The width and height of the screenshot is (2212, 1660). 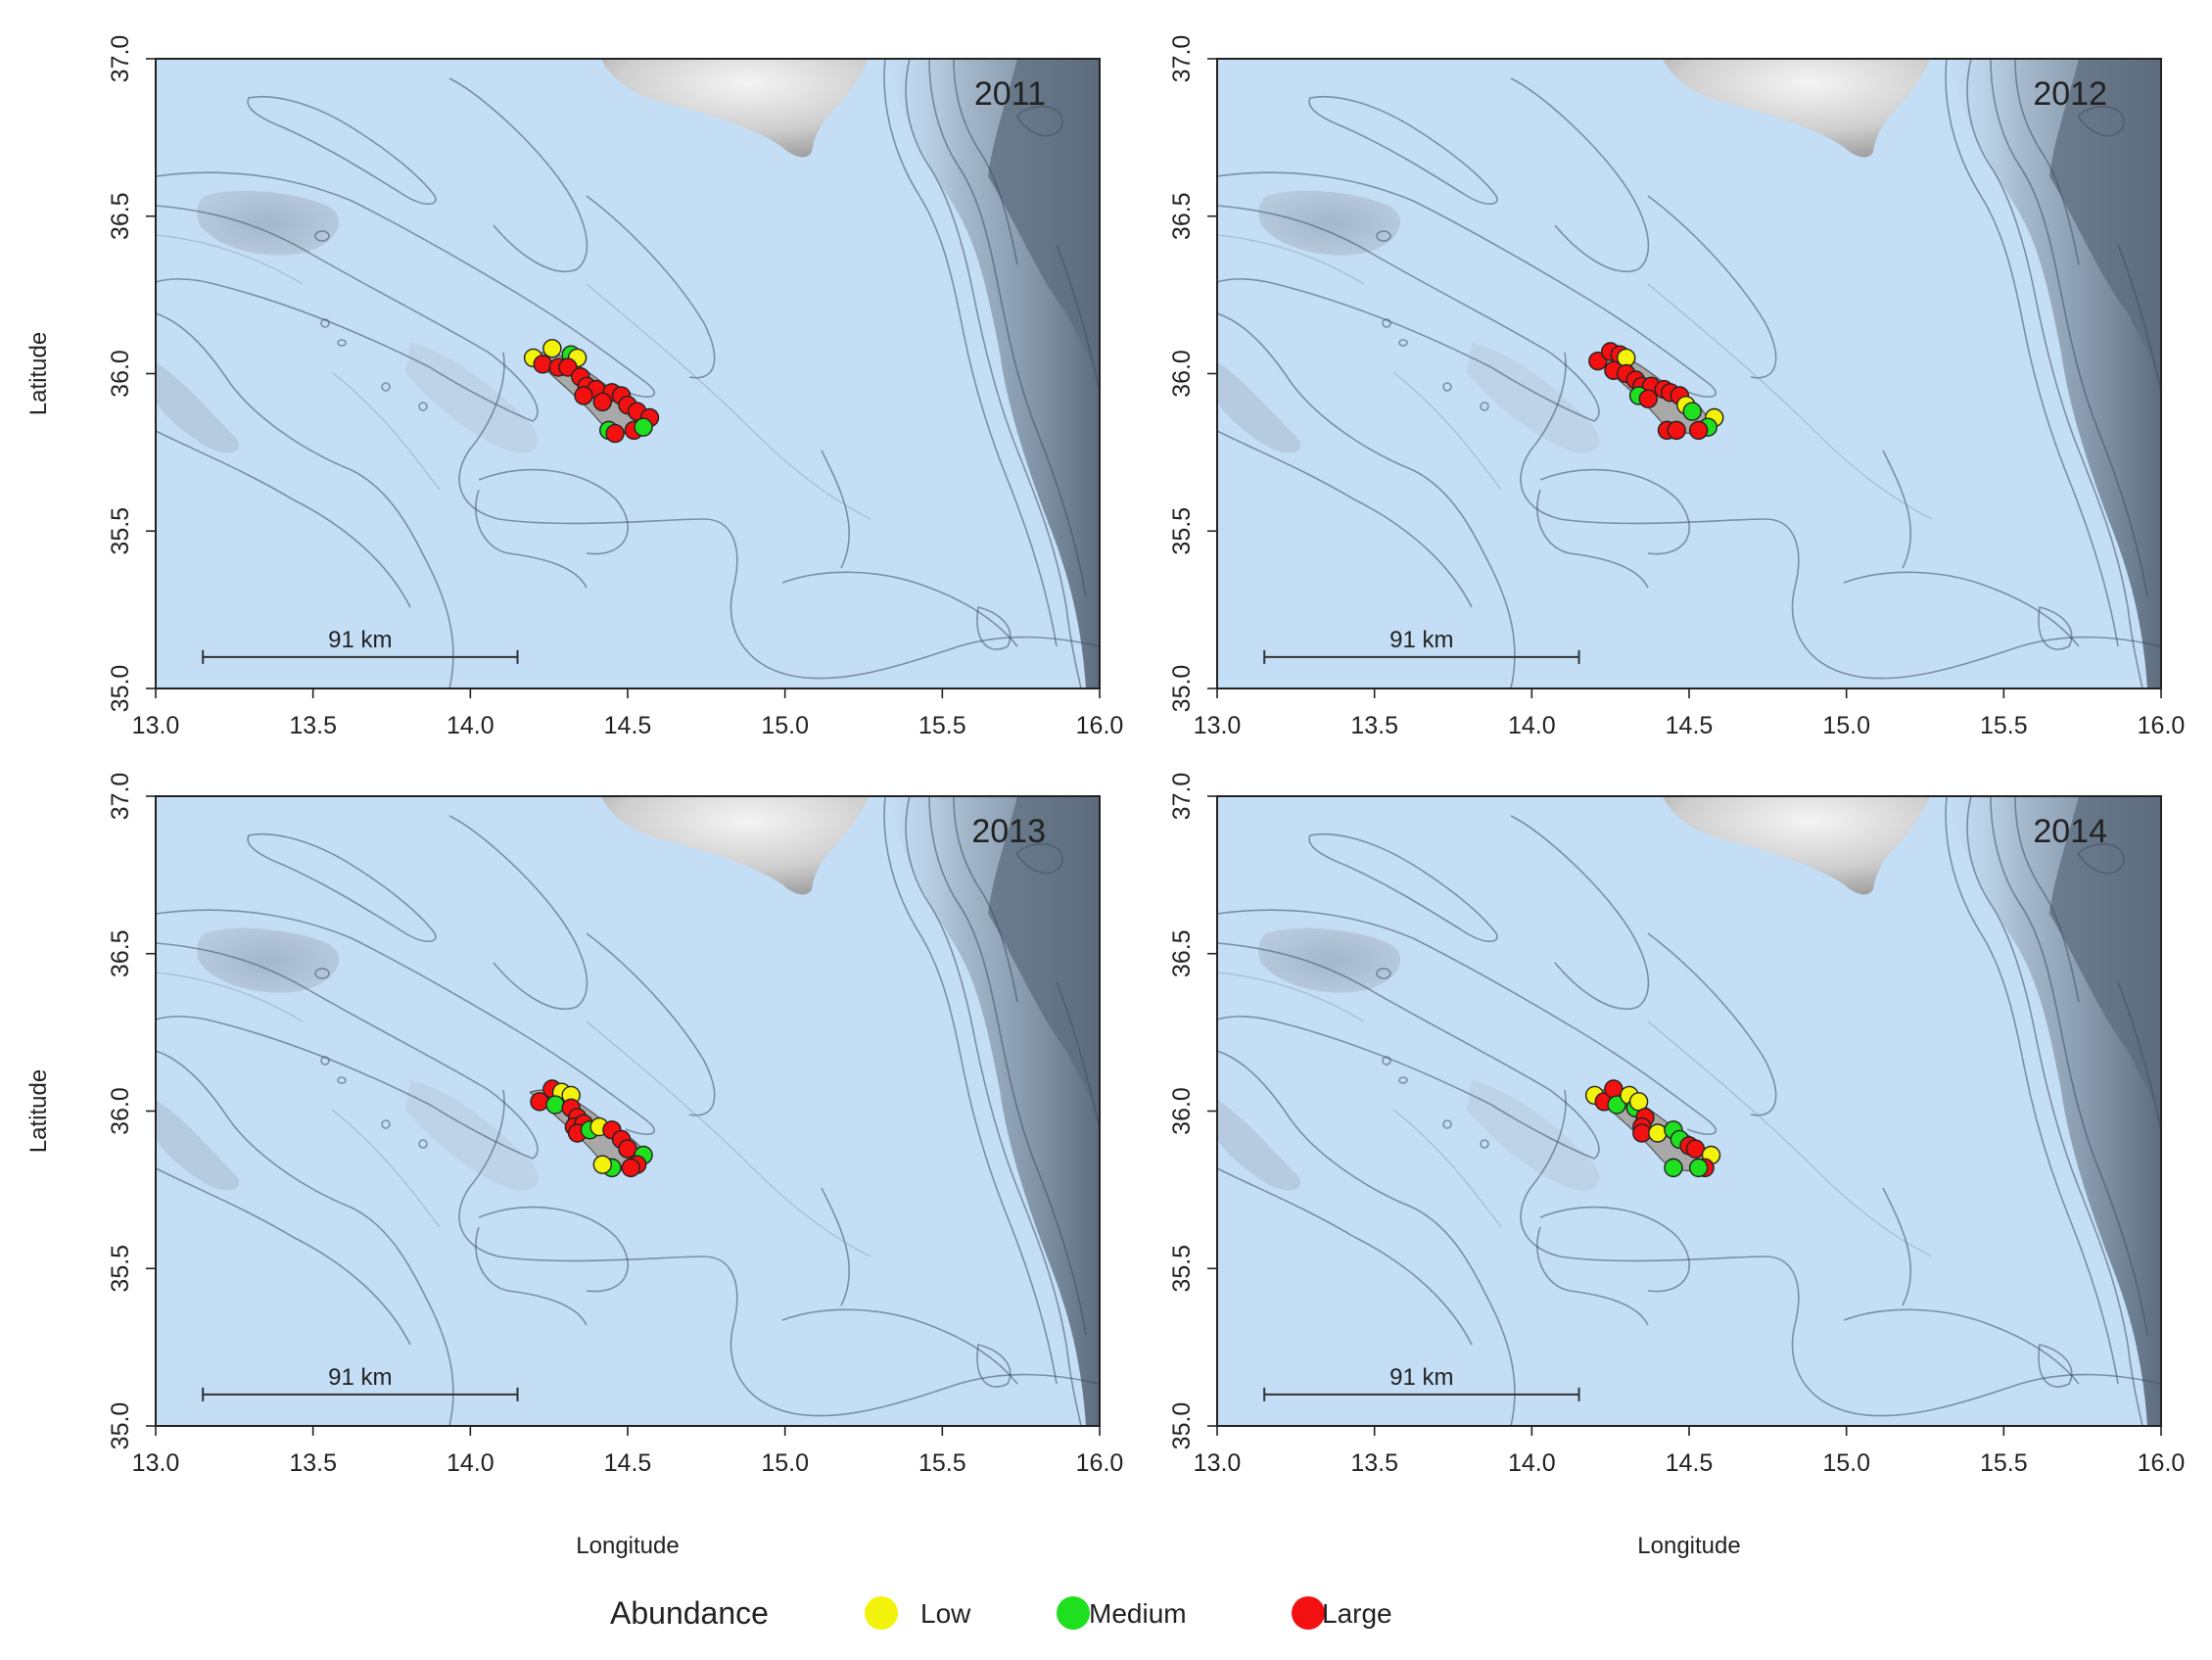 I want to click on legend-label: Medium, so click(x=1138, y=1614).